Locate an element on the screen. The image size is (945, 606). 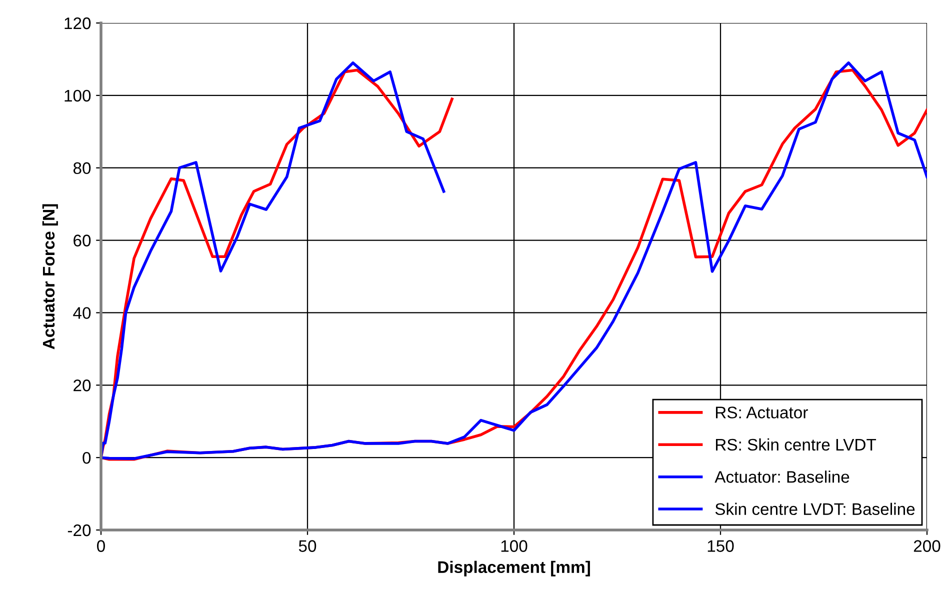
x-tick-label: 50 is located at coordinates (307, 546).